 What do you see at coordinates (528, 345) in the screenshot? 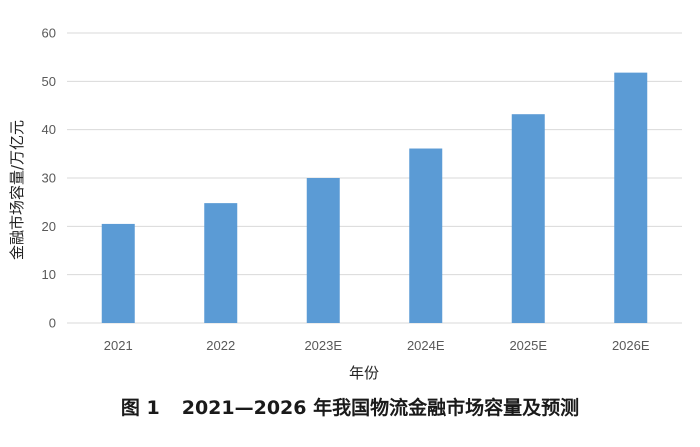
I see `x-tick-label: 2025E` at bounding box center [528, 345].